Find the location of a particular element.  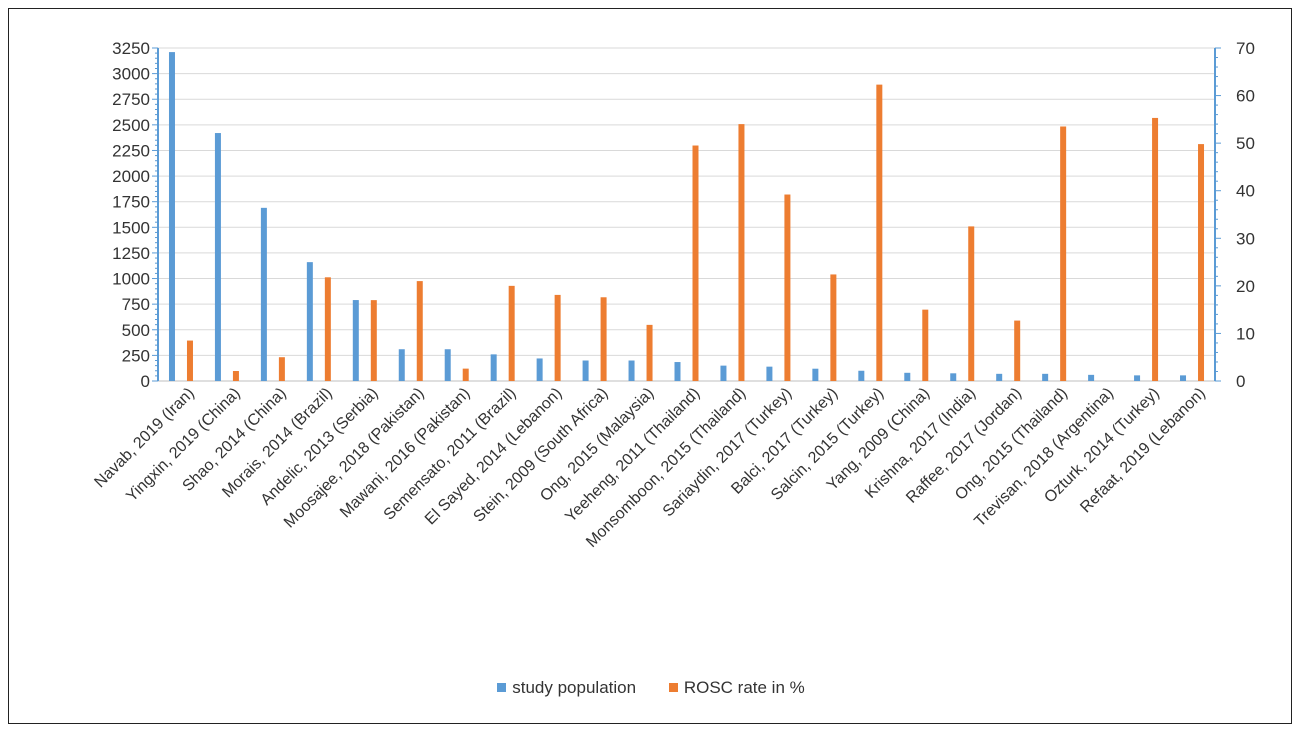

left-tick-label: 1500 is located at coordinates (131, 227).